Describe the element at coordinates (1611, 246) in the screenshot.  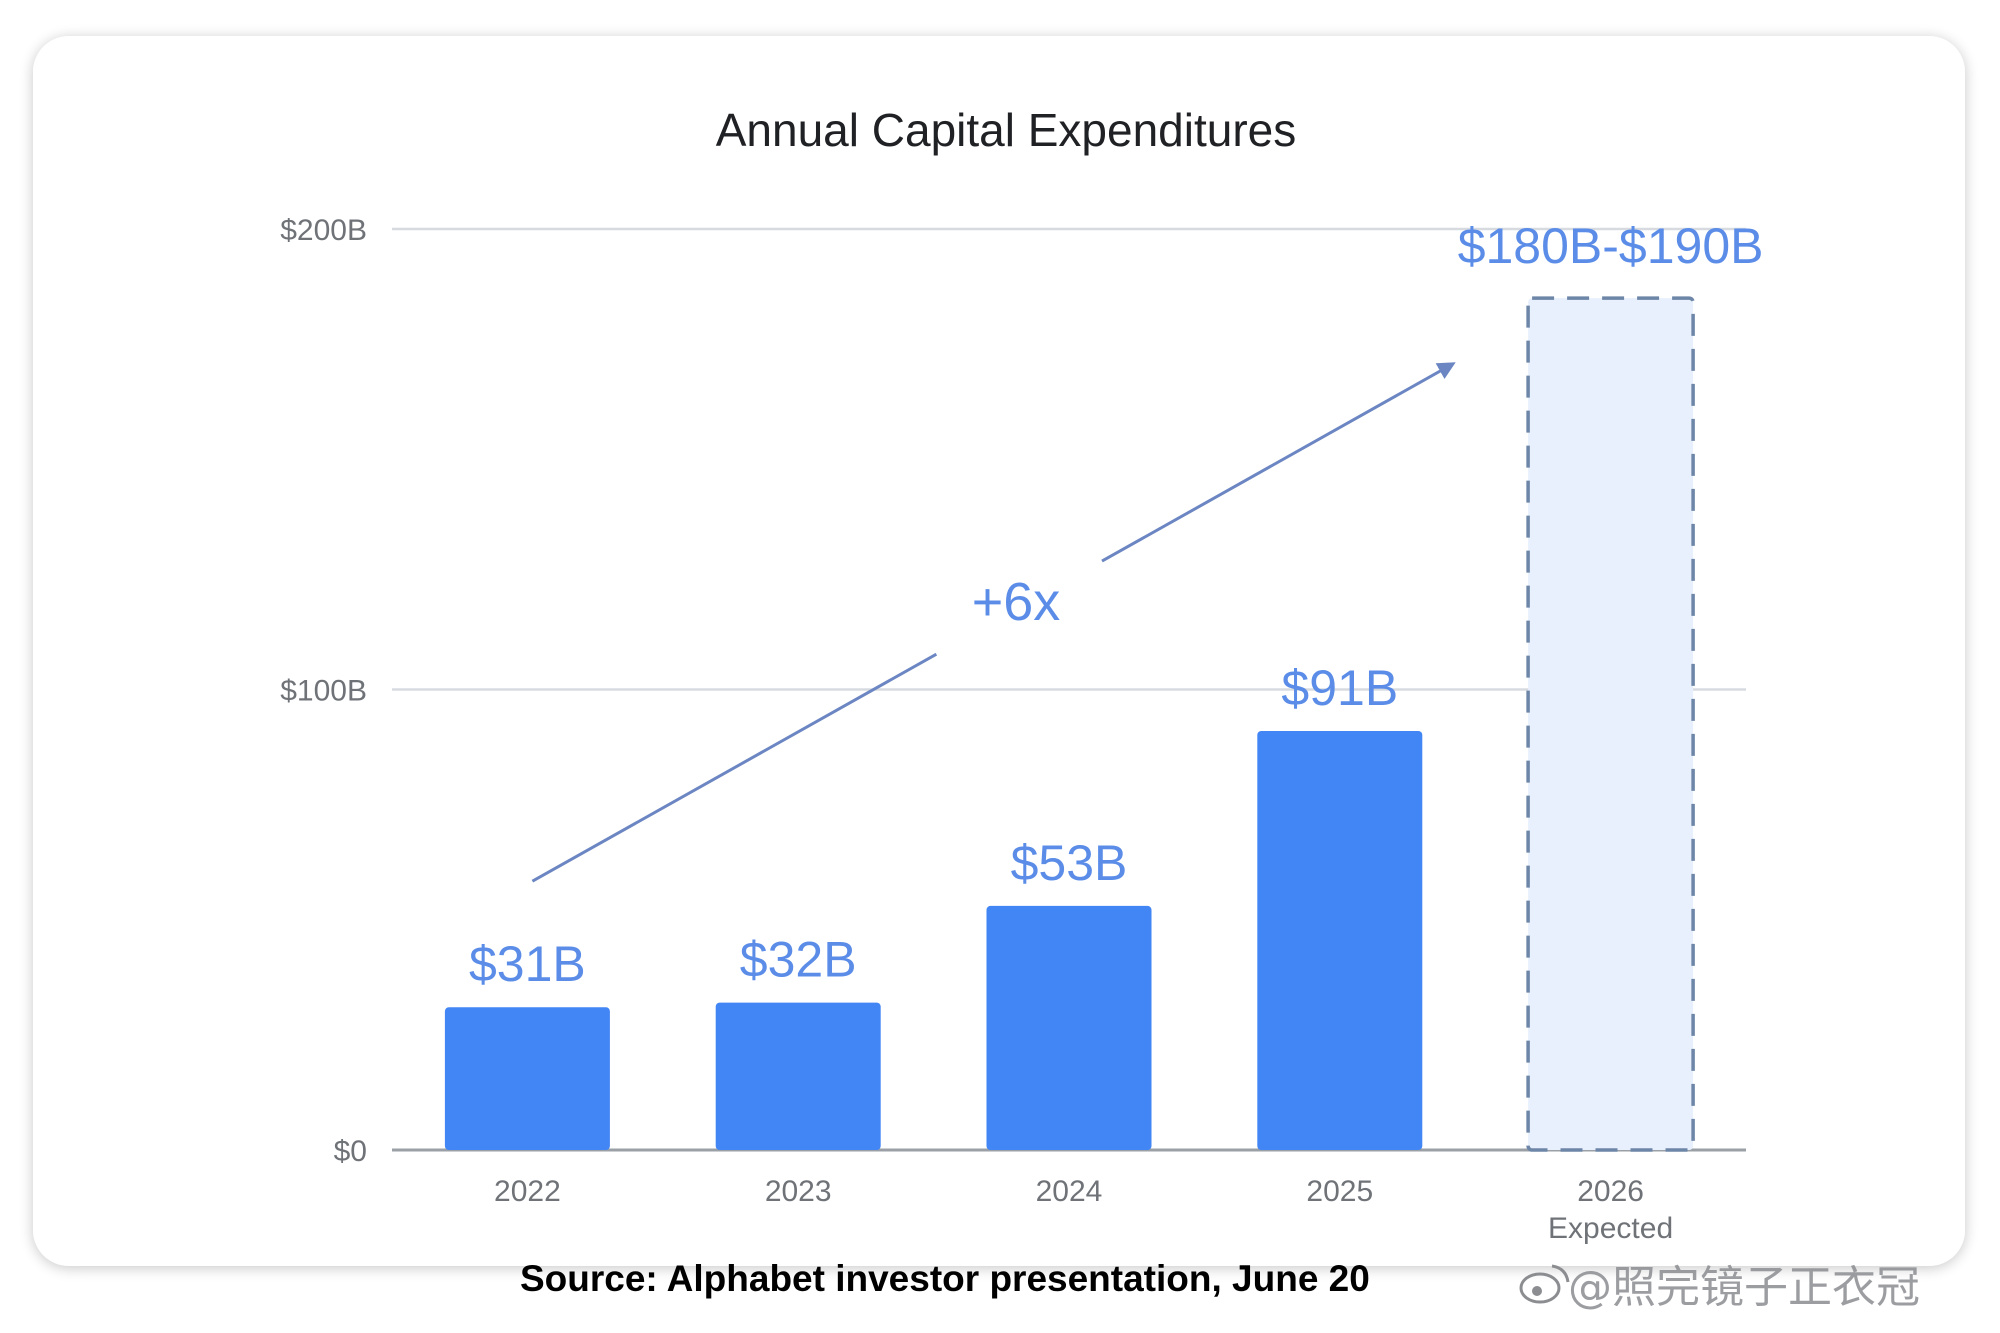
I see `value-label: $180B-$190B` at that location.